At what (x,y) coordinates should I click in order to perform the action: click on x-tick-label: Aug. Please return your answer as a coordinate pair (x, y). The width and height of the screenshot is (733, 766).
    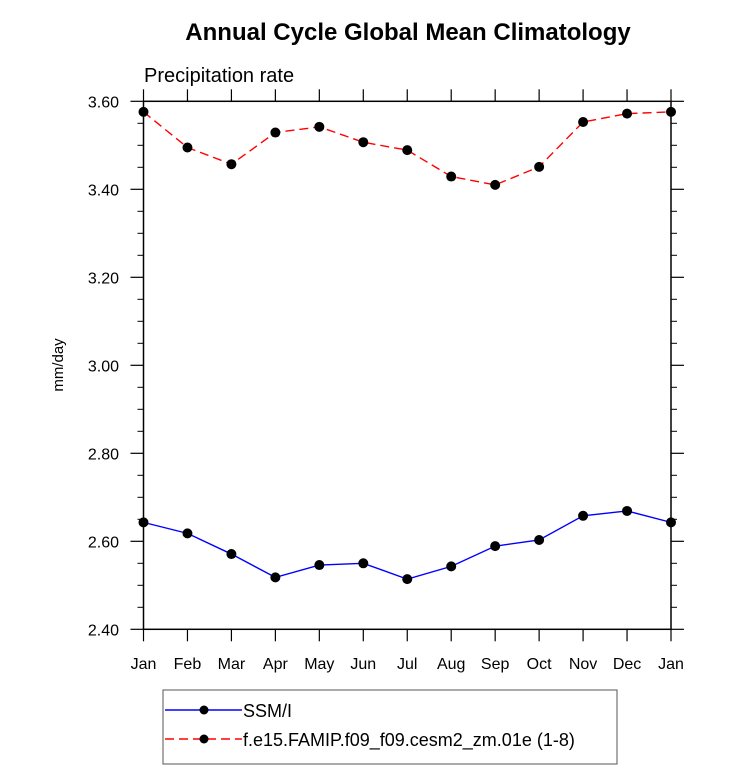
    Looking at the image, I should click on (451, 664).